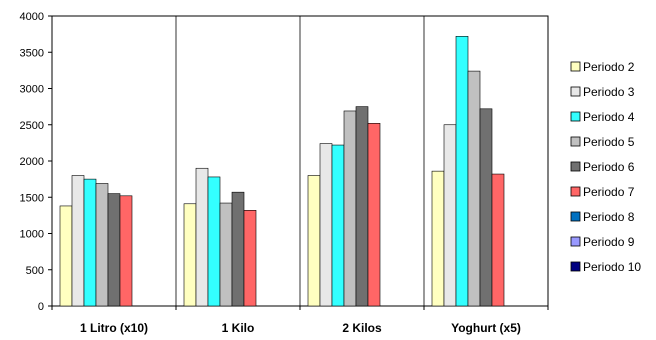 The image size is (656, 340). Describe the element at coordinates (32, 235) in the screenshot. I see `y-tick-label: 1000` at that location.